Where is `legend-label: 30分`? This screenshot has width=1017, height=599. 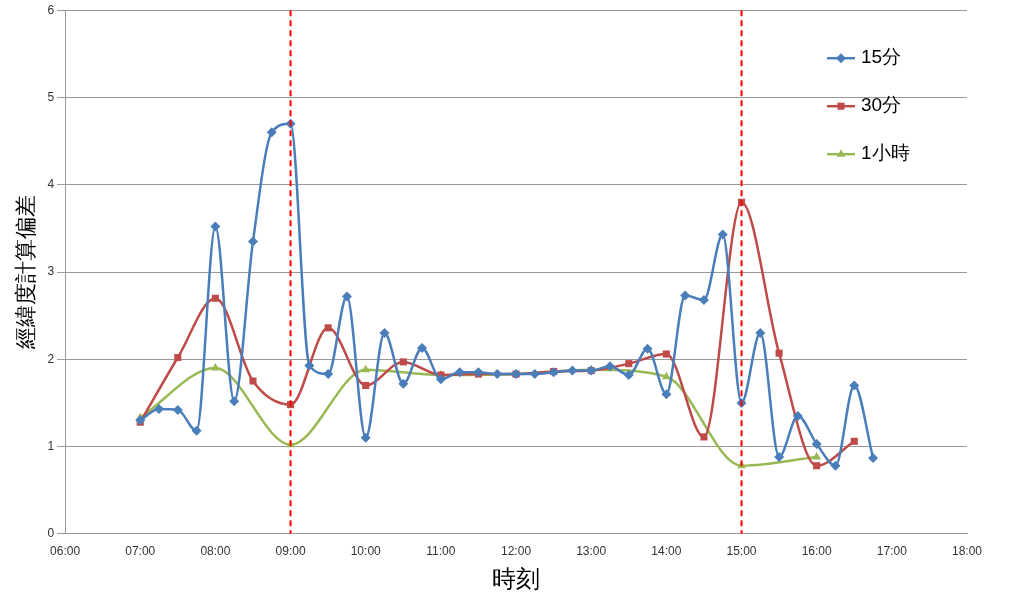 legend-label: 30分 is located at coordinates (881, 105).